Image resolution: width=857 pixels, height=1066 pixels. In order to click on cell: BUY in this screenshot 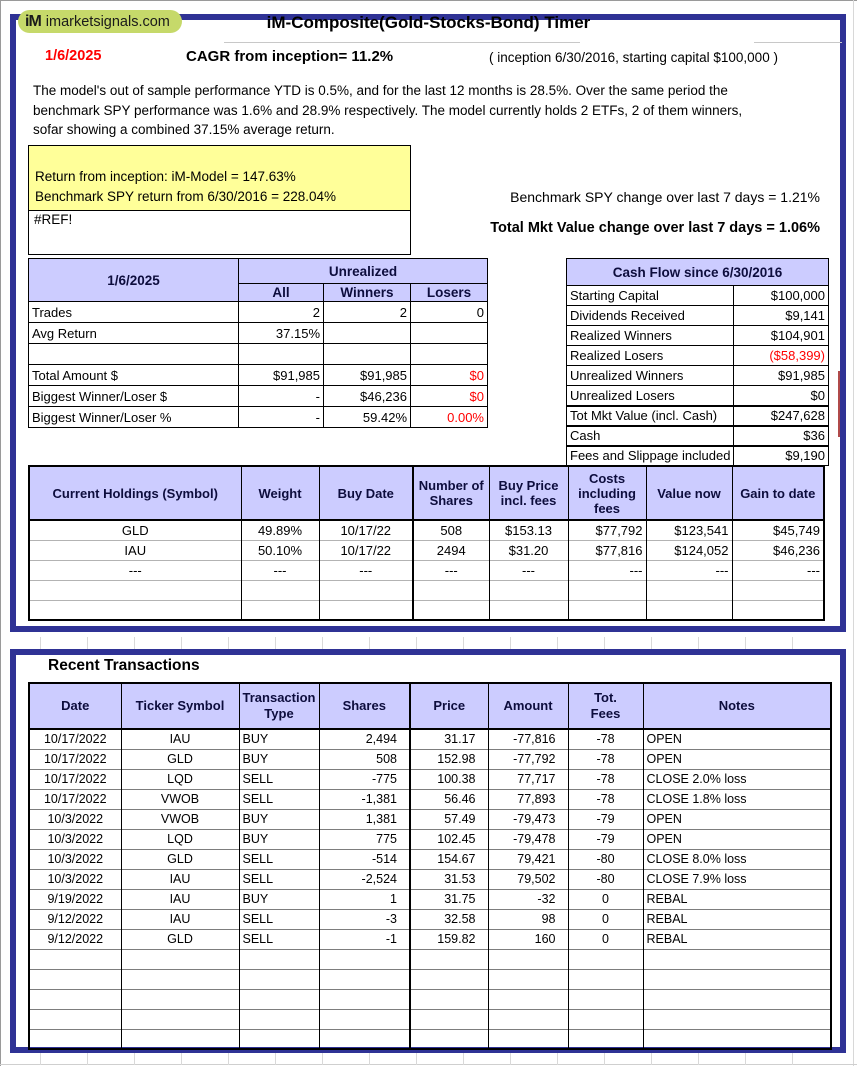, I will do `click(278, 898)`.